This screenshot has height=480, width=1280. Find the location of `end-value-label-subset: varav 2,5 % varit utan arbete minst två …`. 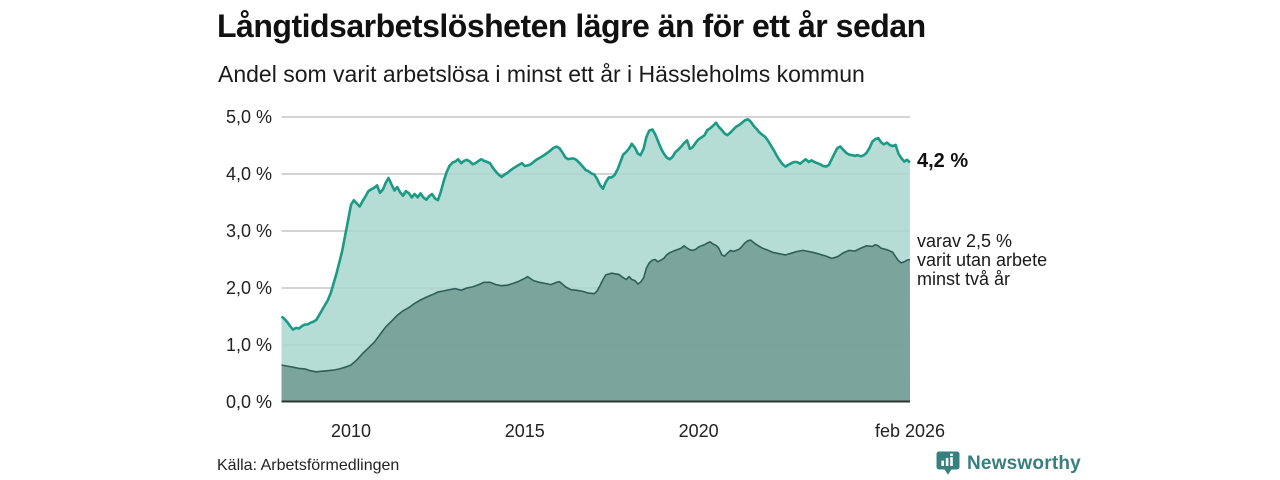

end-value-label-subset: varav 2,5 % varit utan arbete minst två … is located at coordinates (982, 259).